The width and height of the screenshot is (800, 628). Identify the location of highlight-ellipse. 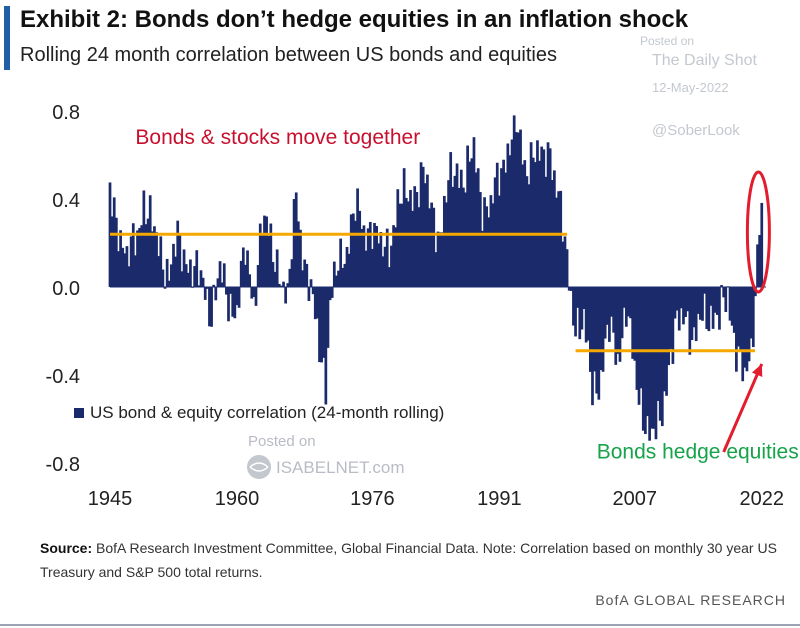
(758, 232).